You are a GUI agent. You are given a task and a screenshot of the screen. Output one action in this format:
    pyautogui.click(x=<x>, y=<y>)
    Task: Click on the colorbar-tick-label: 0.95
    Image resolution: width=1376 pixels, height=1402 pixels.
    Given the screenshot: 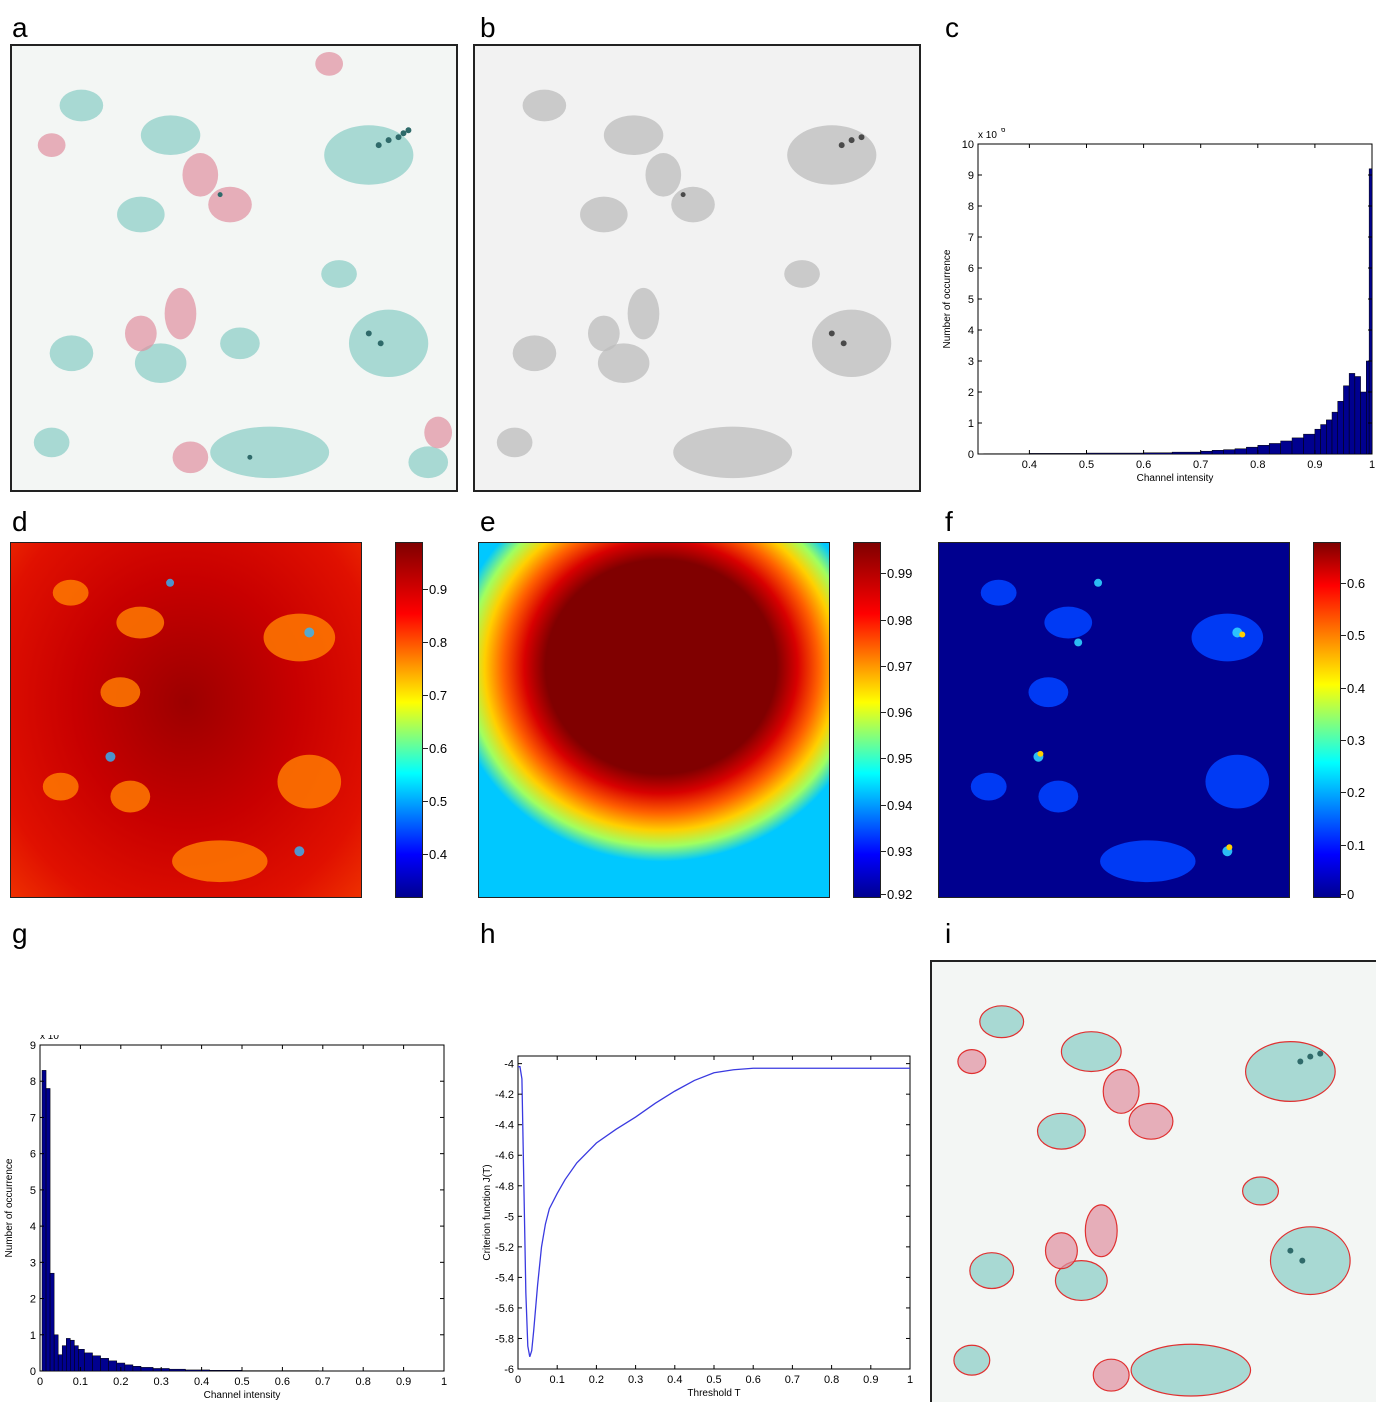 What is the action you would take?
    pyautogui.click(x=896, y=759)
    